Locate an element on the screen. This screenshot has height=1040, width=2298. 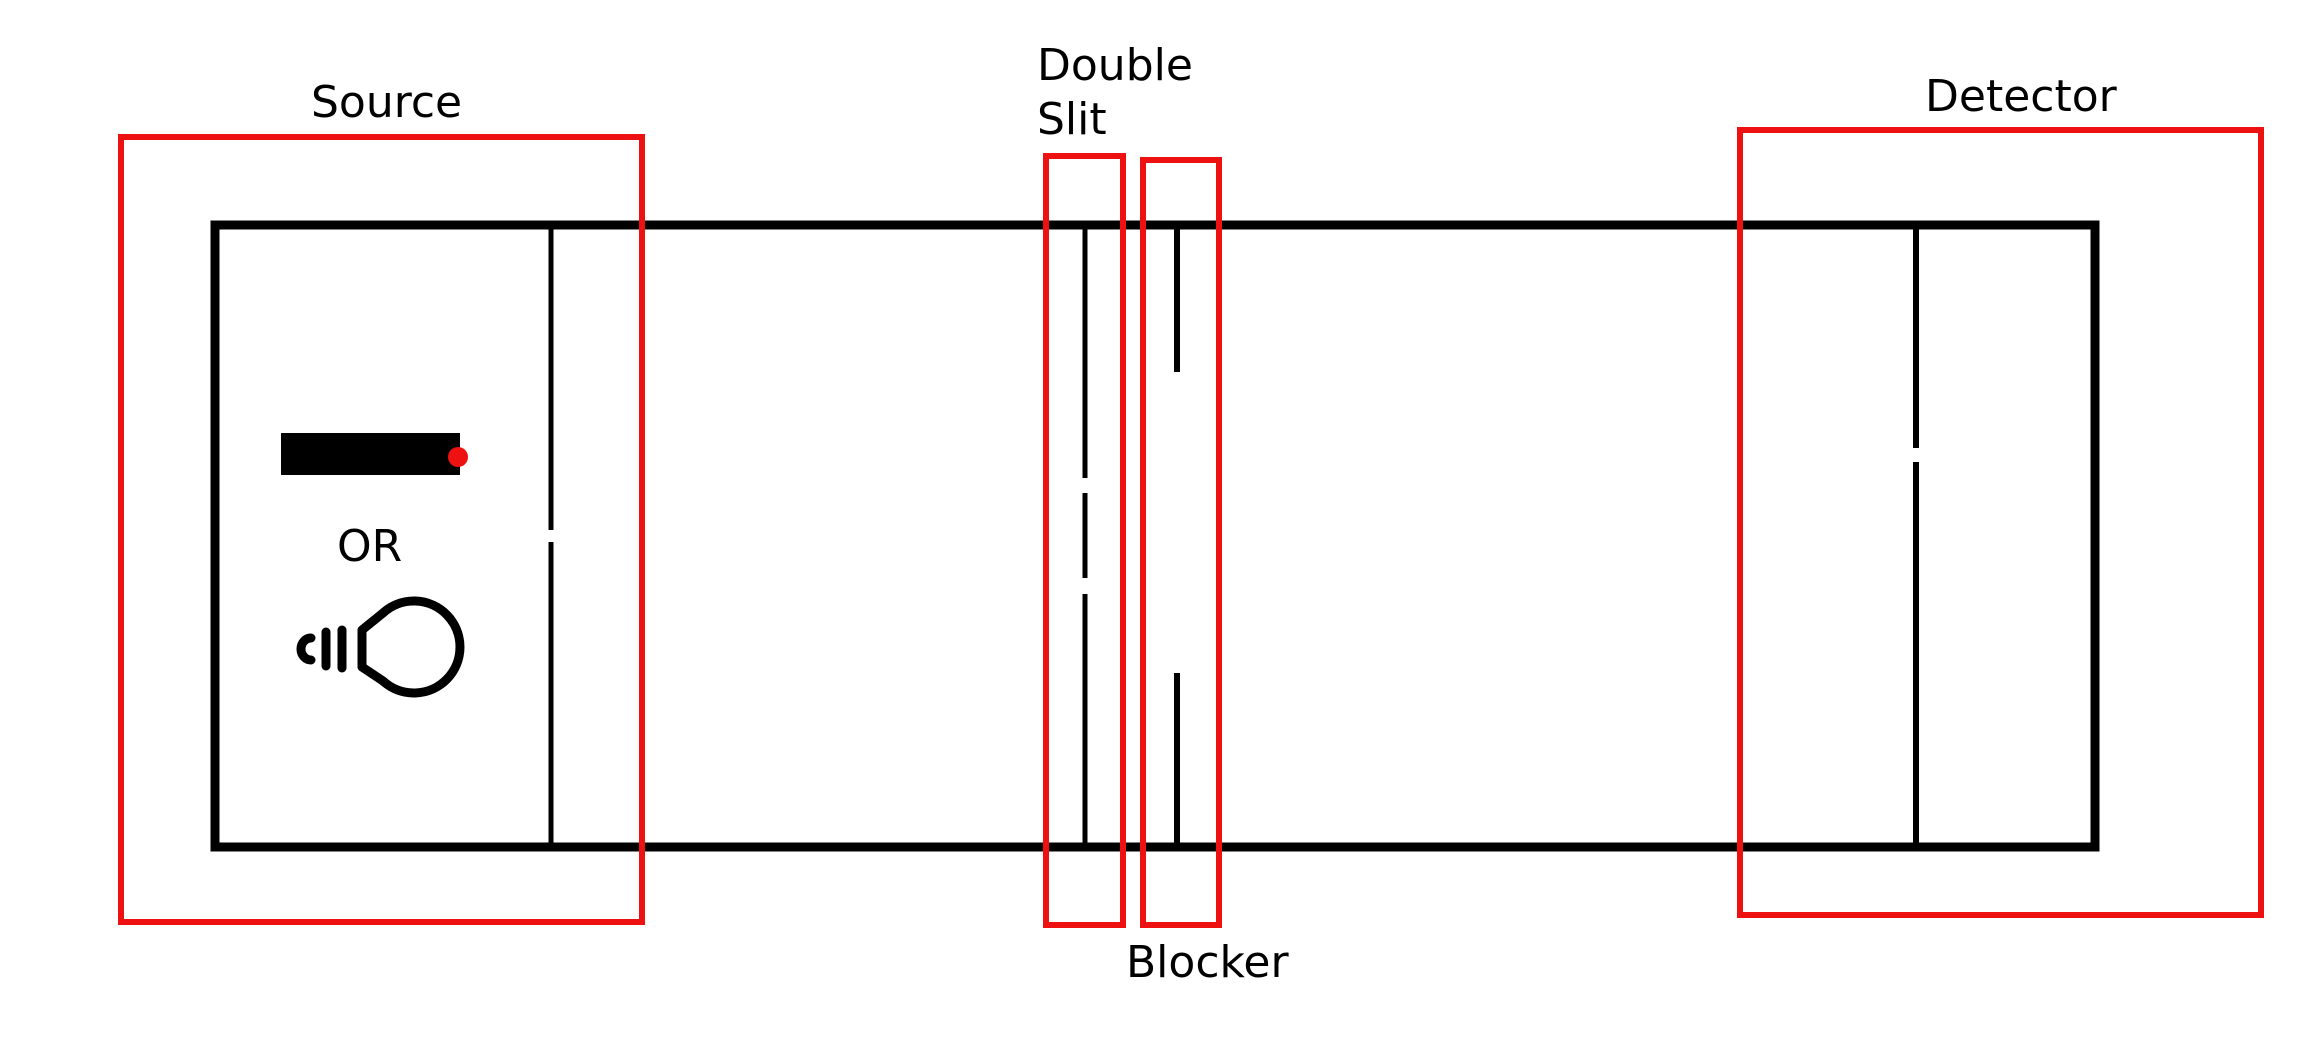
source-label: Source is located at coordinates (386, 102).